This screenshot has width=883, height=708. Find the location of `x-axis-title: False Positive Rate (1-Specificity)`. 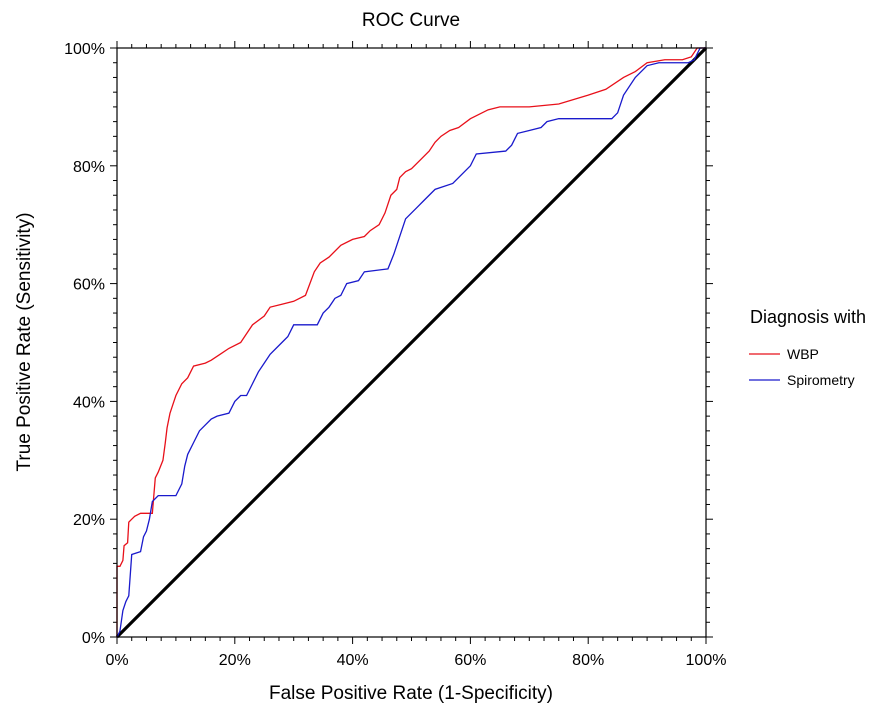

x-axis-title: False Positive Rate (1-Specificity) is located at coordinates (411, 693).